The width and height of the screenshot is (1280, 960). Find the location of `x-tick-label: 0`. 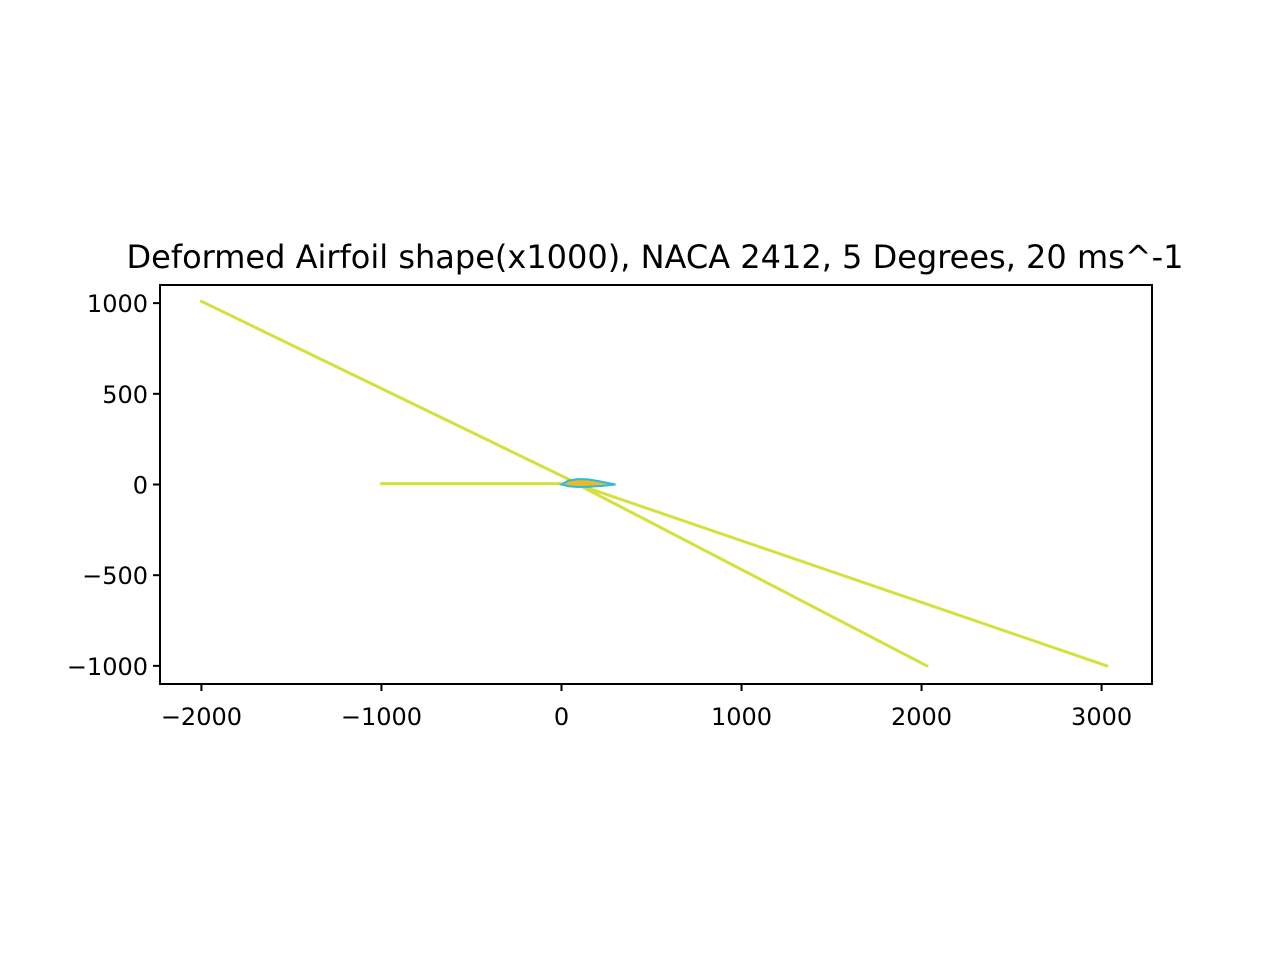

x-tick-label: 0 is located at coordinates (561, 717).